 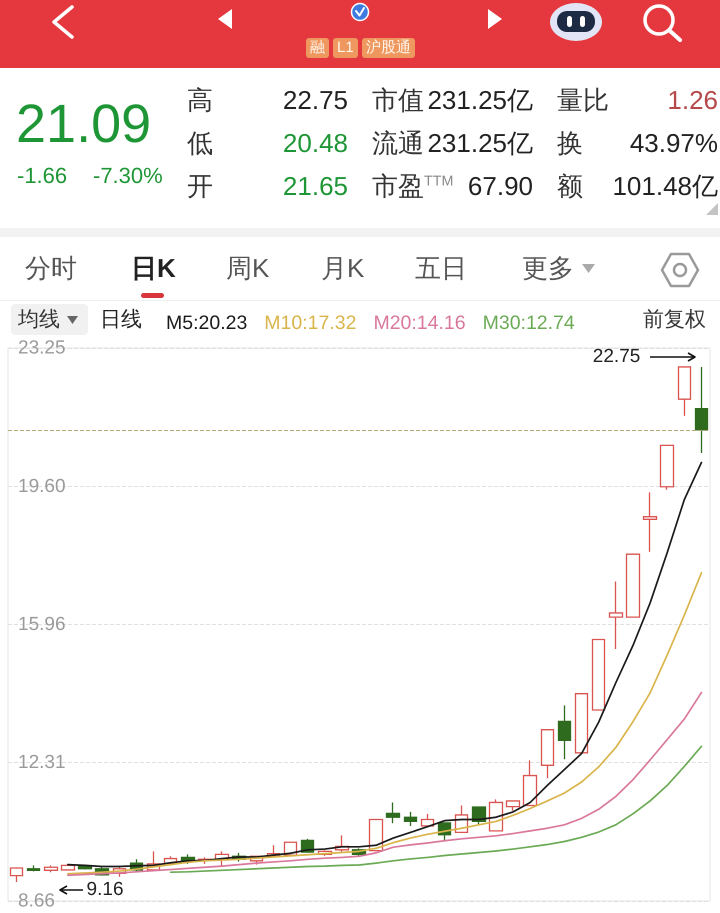 I want to click on text: 流通, so click(x=398, y=144).